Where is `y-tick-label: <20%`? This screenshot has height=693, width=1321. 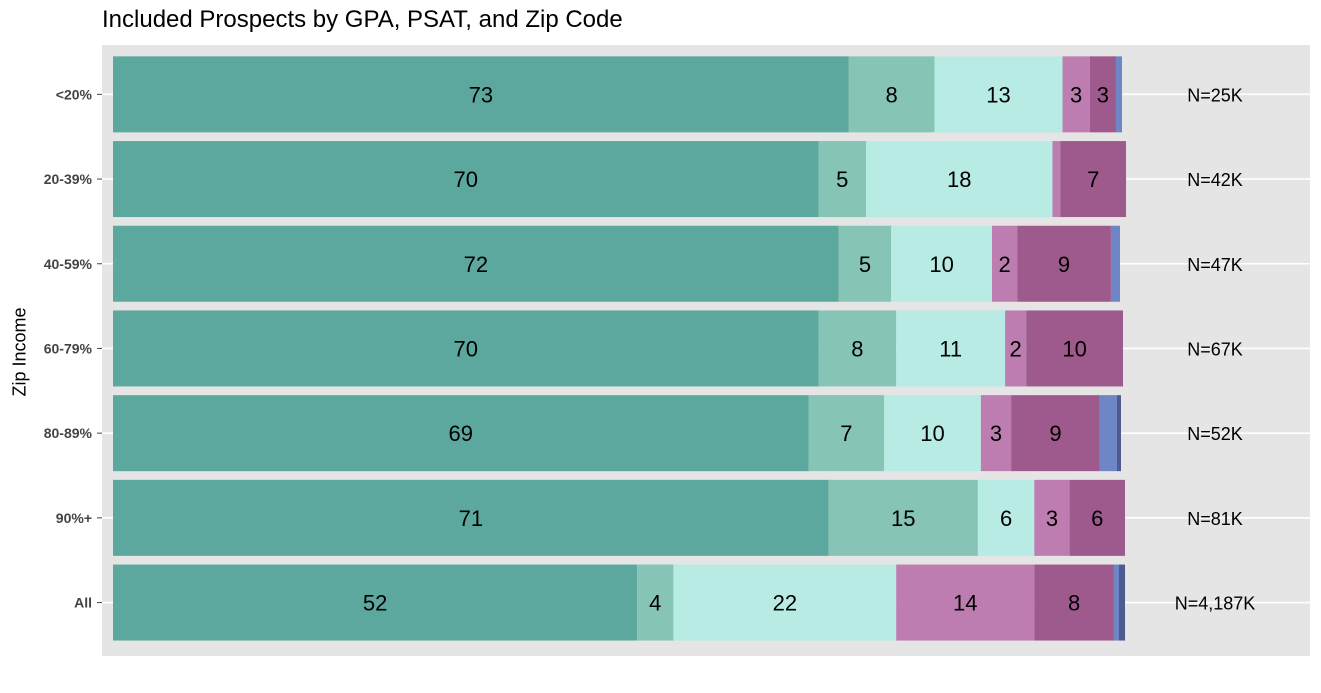
y-tick-label: <20% is located at coordinates (74, 94).